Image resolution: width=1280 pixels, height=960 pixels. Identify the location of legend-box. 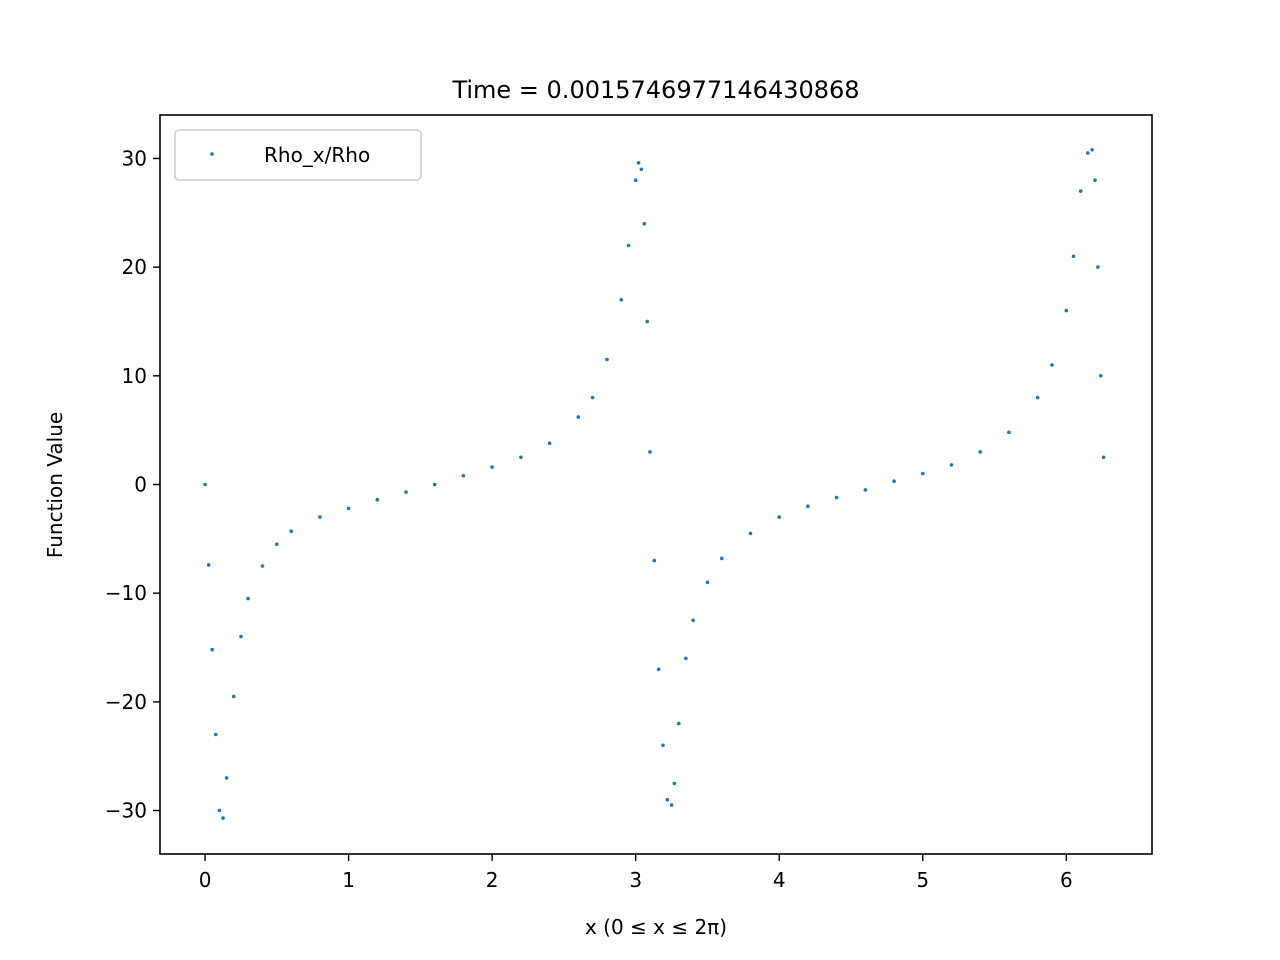
(298, 155).